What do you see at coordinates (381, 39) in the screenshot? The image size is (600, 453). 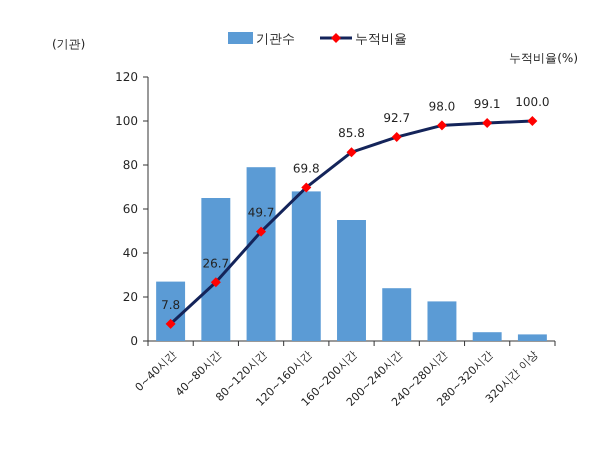 I see `legend-label: 누적비율` at bounding box center [381, 39].